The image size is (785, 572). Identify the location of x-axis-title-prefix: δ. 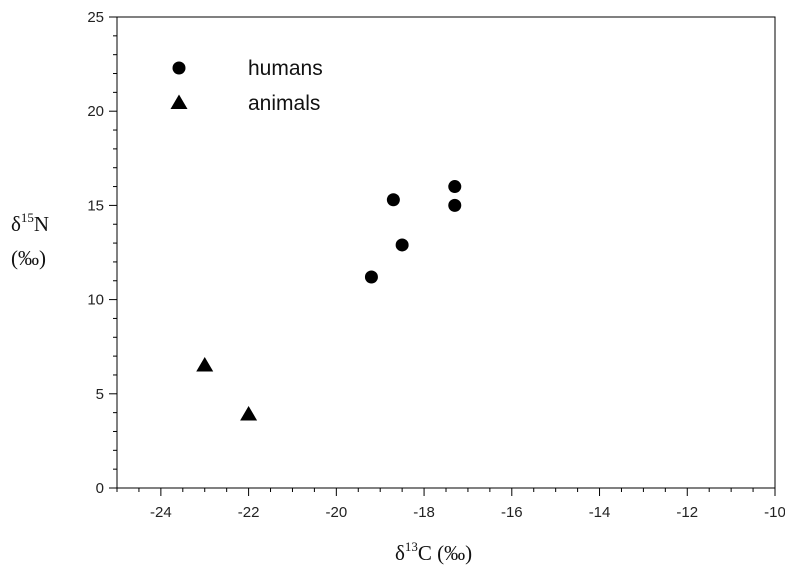
(400, 553).